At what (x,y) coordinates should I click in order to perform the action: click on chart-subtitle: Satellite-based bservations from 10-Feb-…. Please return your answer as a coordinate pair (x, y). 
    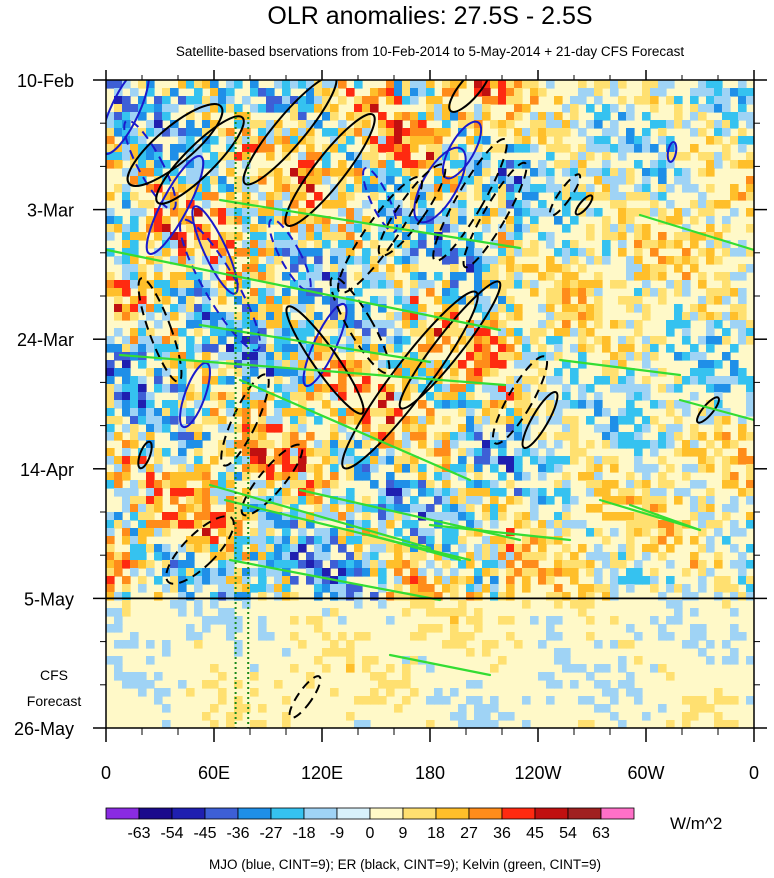
    Looking at the image, I should click on (430, 51).